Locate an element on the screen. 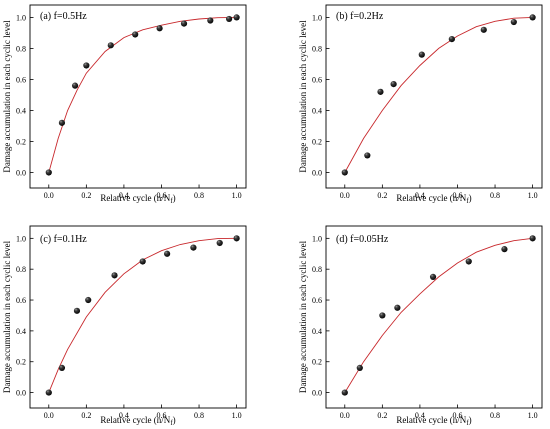  panel-title: (c) f=0.1Hz is located at coordinates (63, 239).